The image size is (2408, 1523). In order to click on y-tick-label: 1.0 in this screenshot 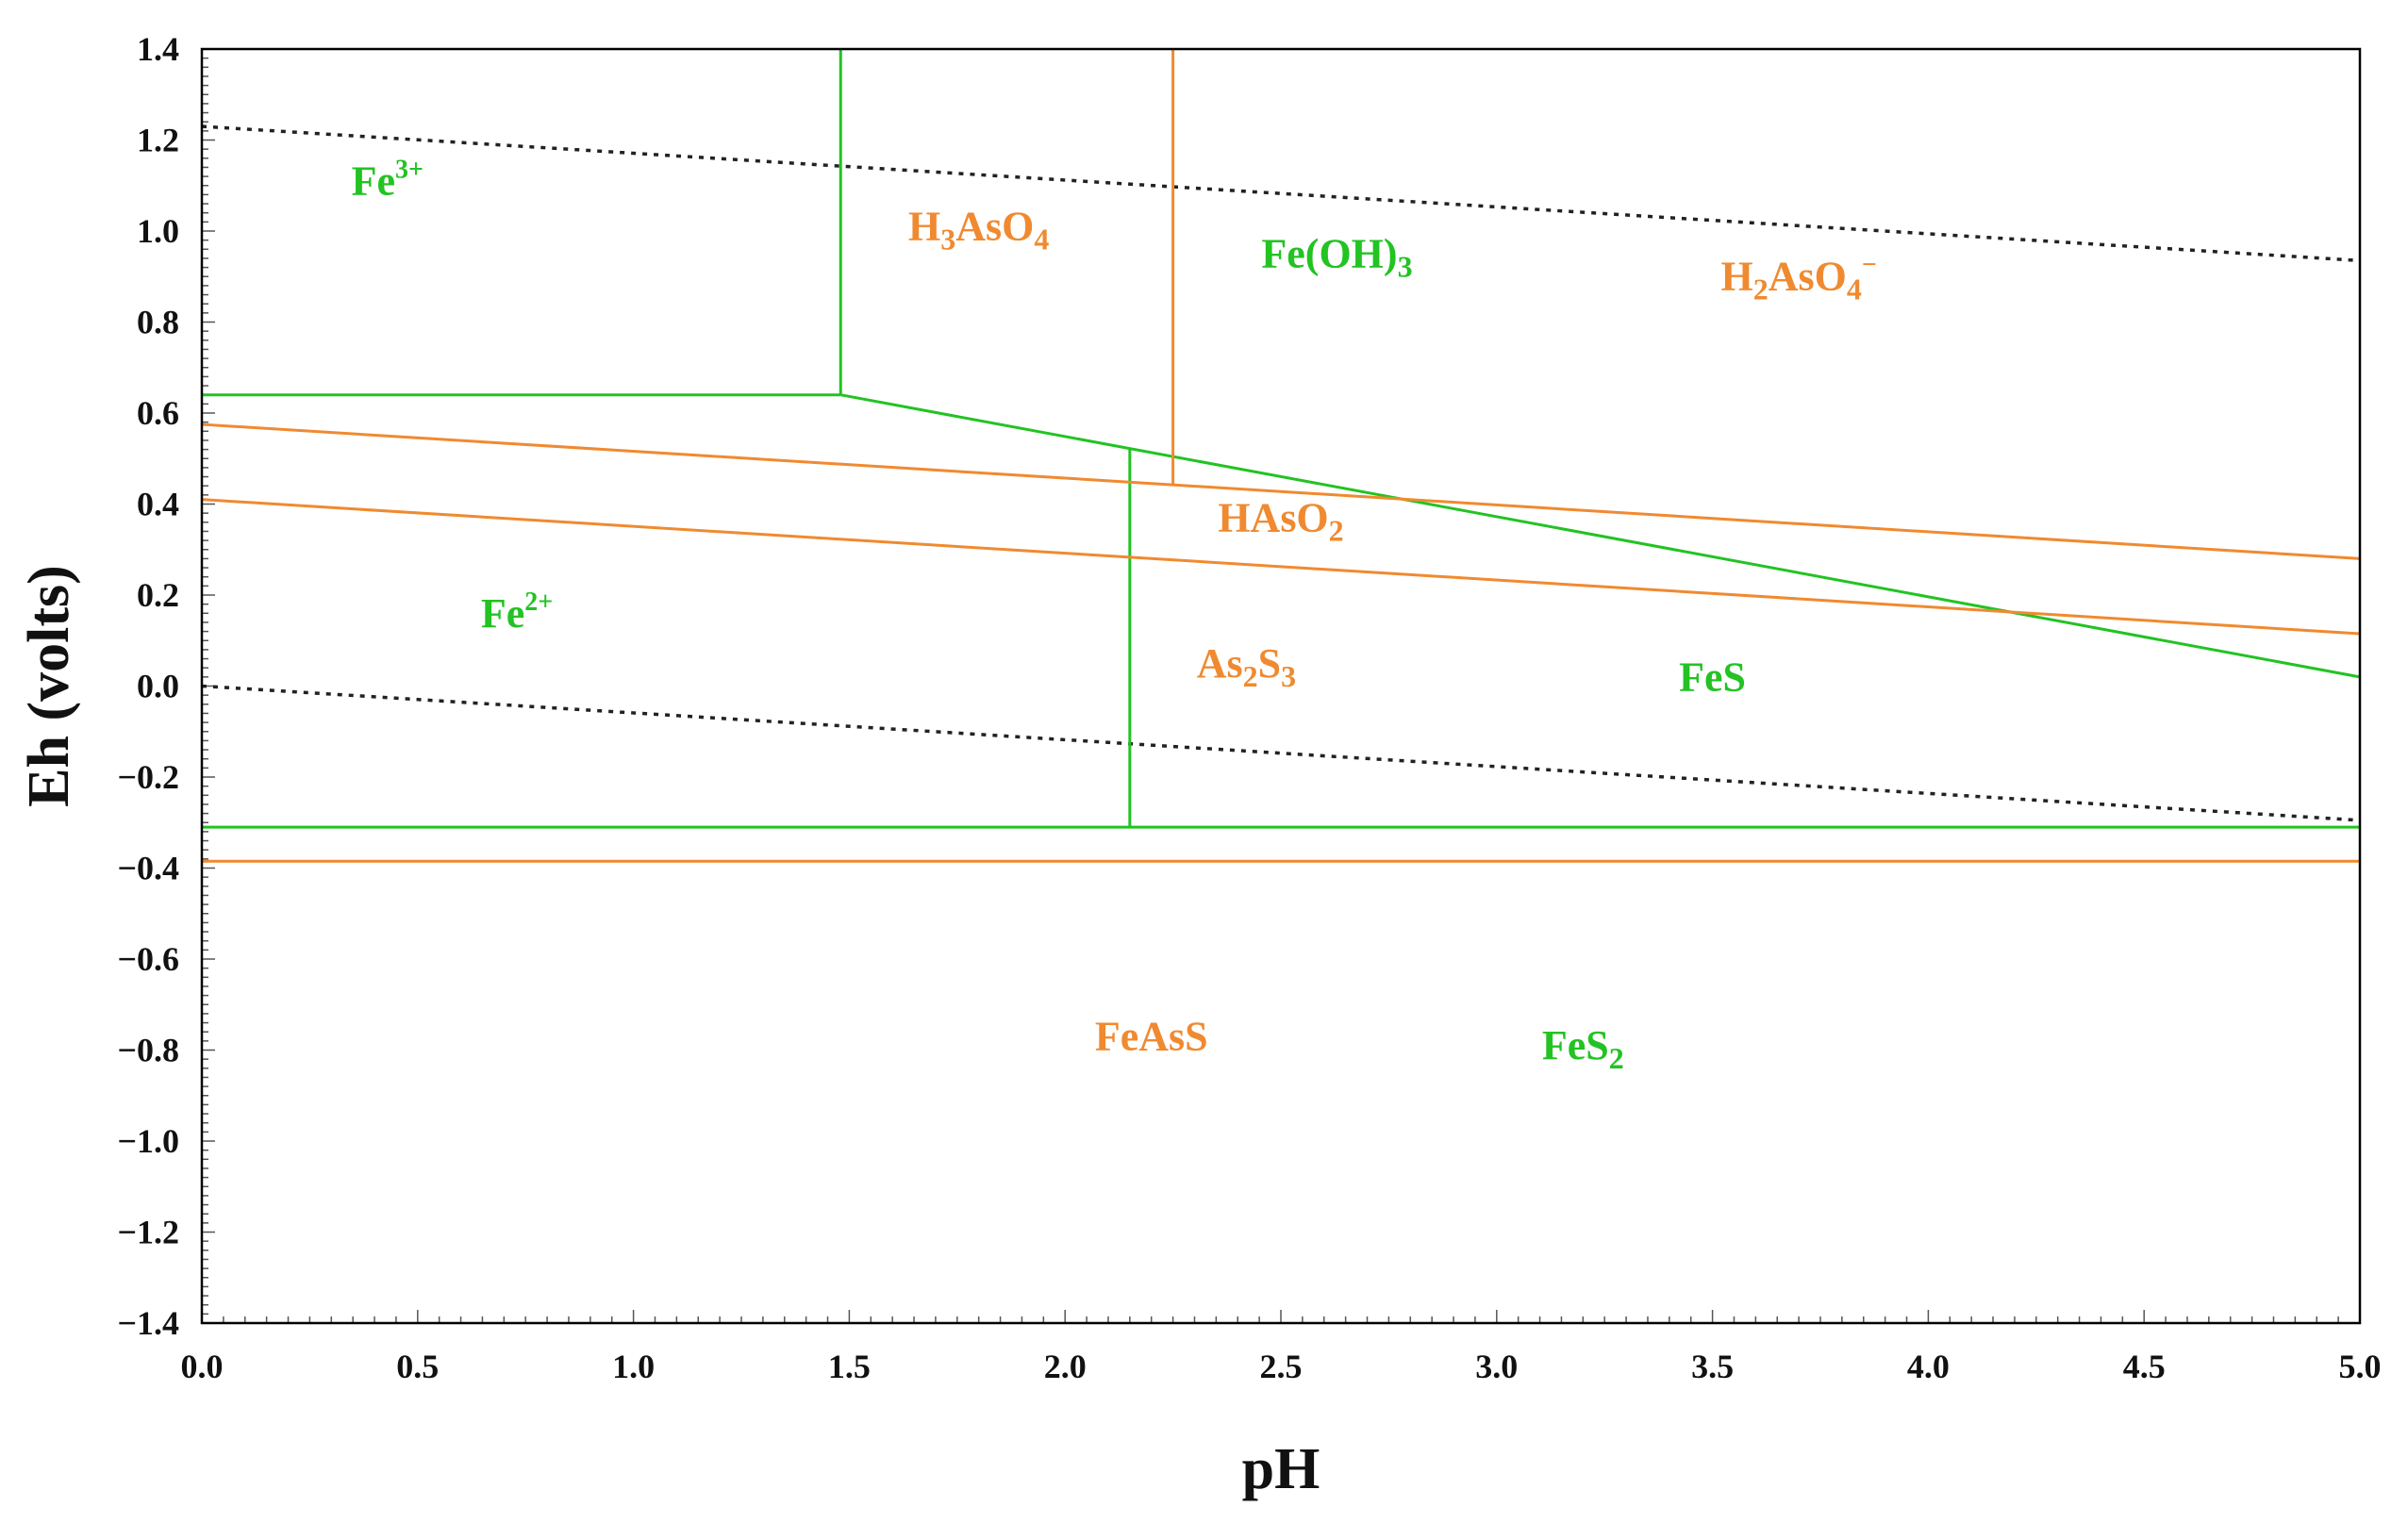, I will do `click(158, 231)`.